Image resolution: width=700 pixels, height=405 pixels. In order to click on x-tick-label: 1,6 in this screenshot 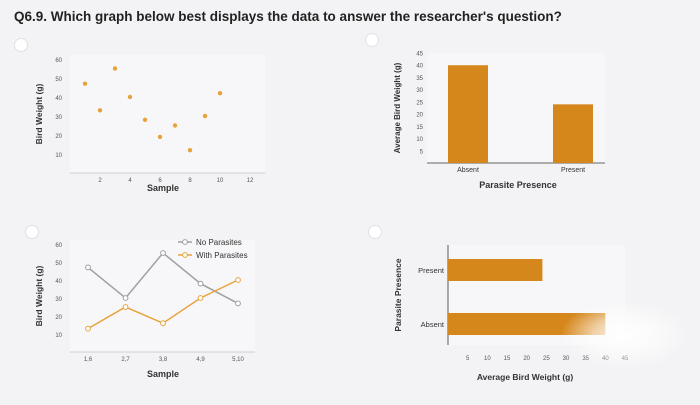, I will do `click(88, 360)`.